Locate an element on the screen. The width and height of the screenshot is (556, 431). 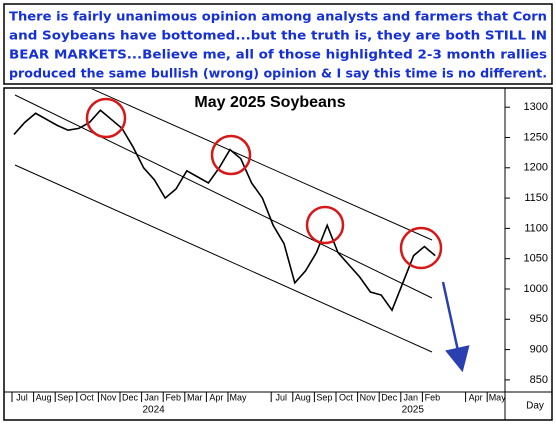
x-axis-label: Day is located at coordinates (535, 406).